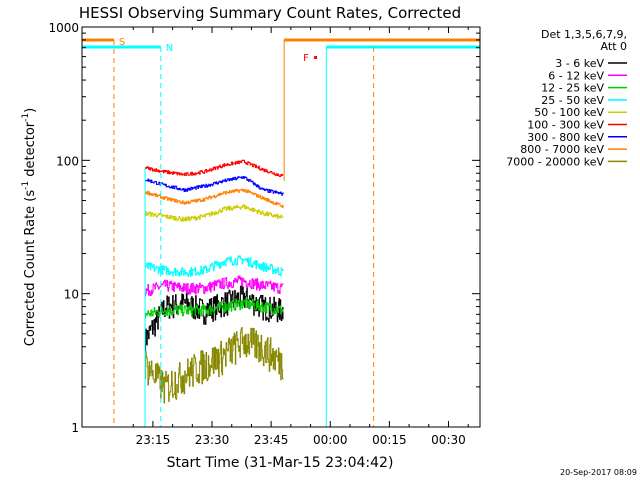 The image size is (640, 480). I want to click on legend-header-detectors: Det 1,3,5,6,7,9,, so click(584, 34).